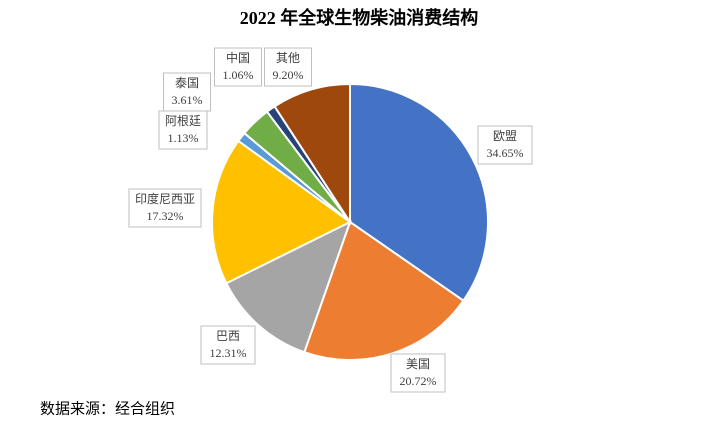  What do you see at coordinates (505, 136) in the screenshot?
I see `label-name: 欧盟` at bounding box center [505, 136].